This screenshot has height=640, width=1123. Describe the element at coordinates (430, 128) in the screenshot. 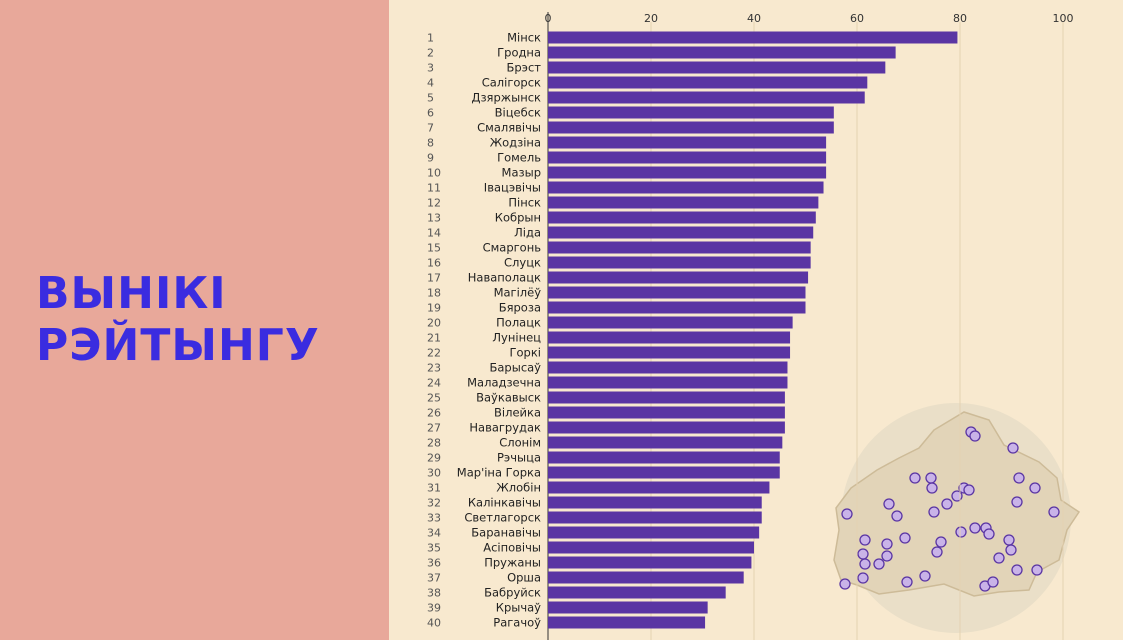

I see `rank-label: 7` at that location.